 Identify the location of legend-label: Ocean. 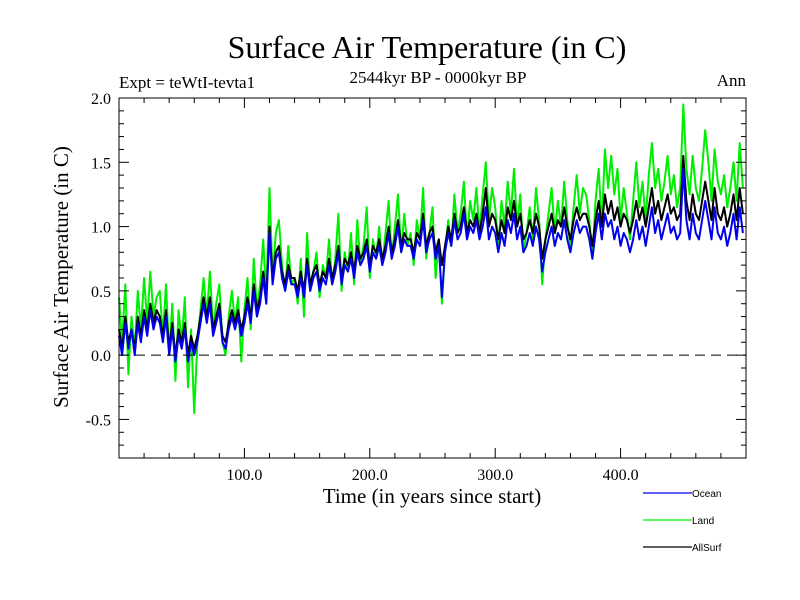
(706, 494).